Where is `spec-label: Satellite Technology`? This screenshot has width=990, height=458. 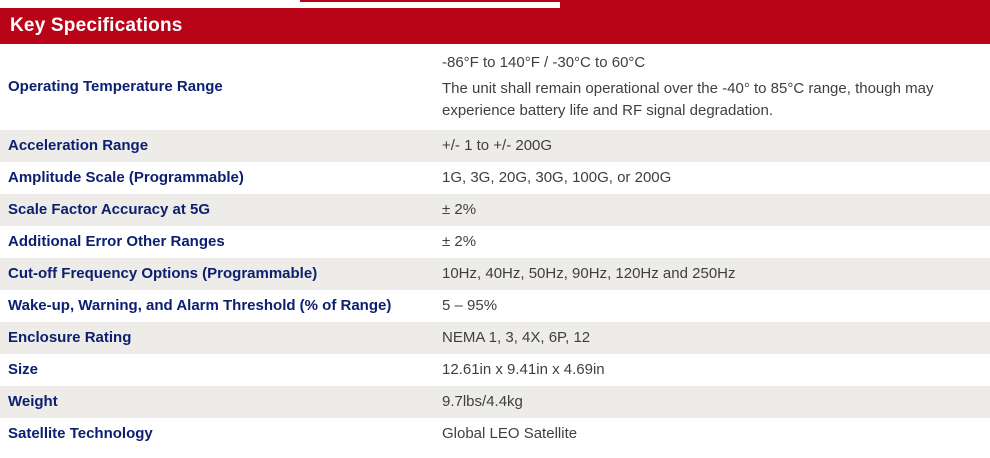 spec-label: Satellite Technology is located at coordinates (80, 433).